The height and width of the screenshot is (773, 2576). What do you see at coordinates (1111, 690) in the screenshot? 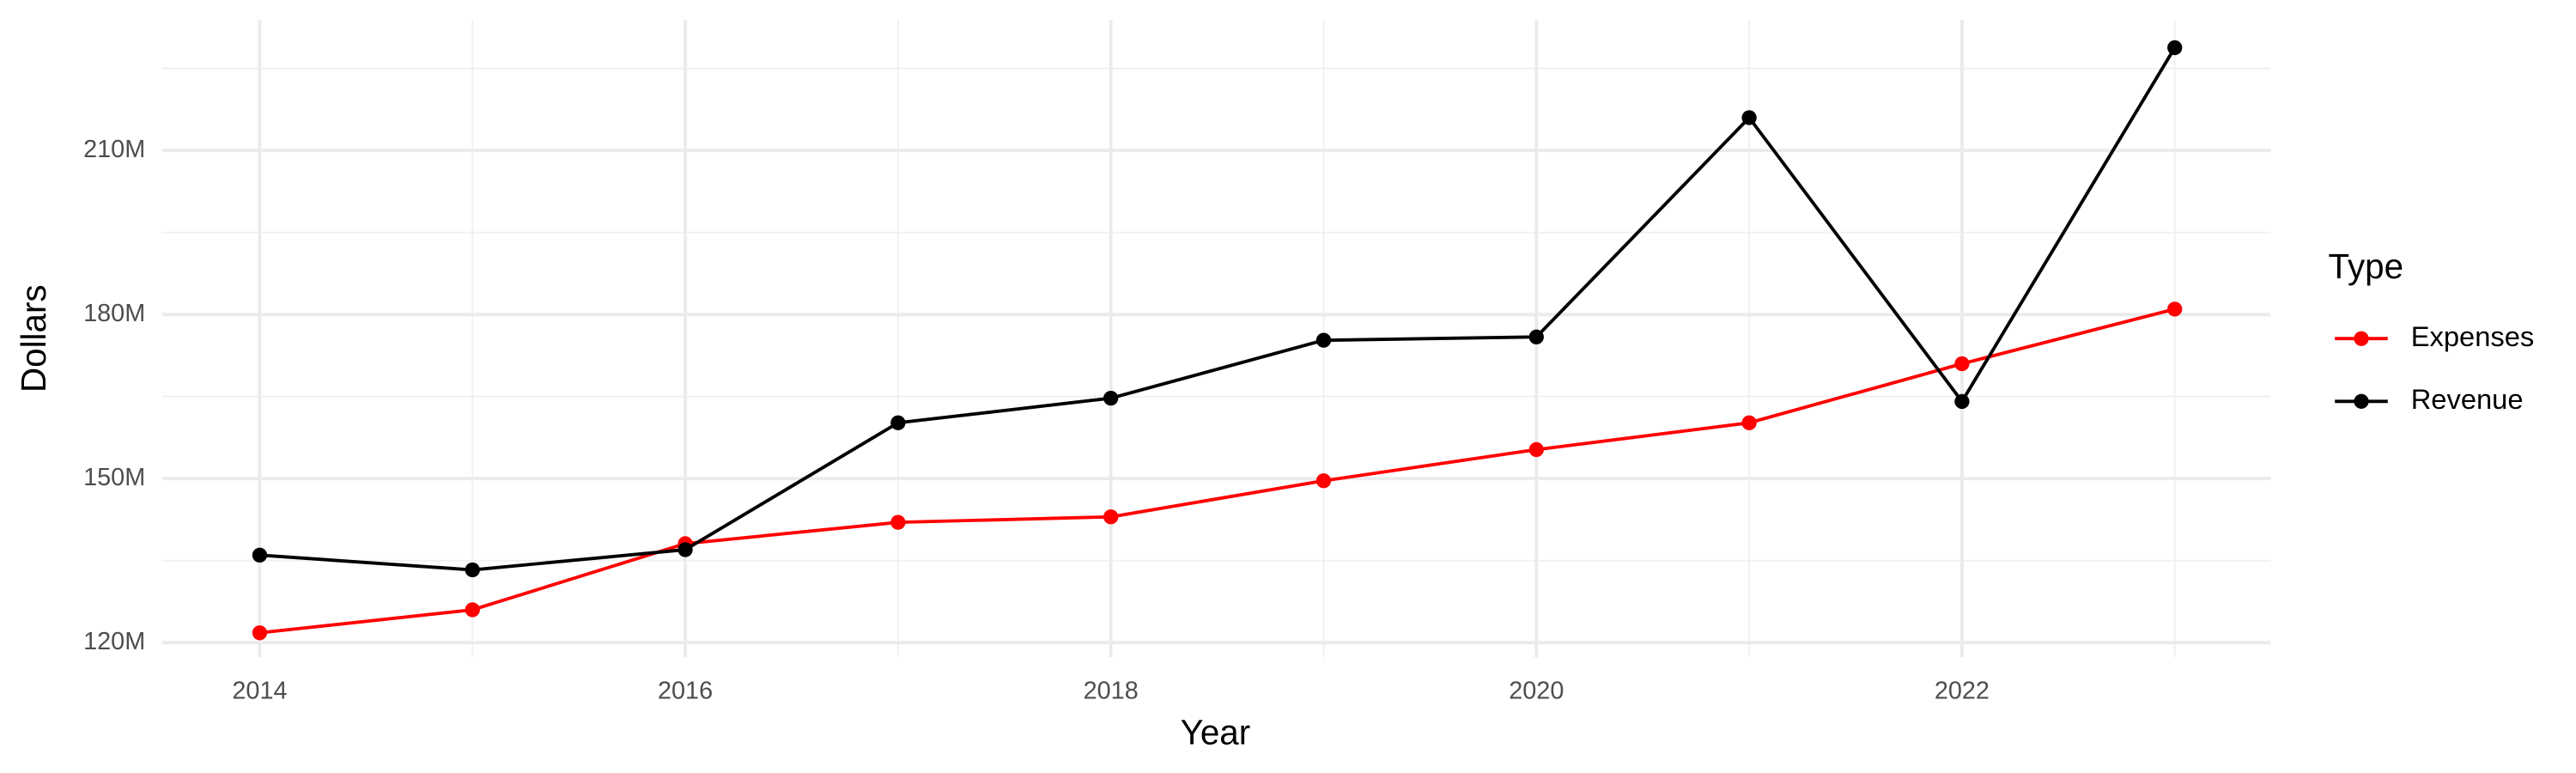
I see `x-tick-label: 2018` at bounding box center [1111, 690].